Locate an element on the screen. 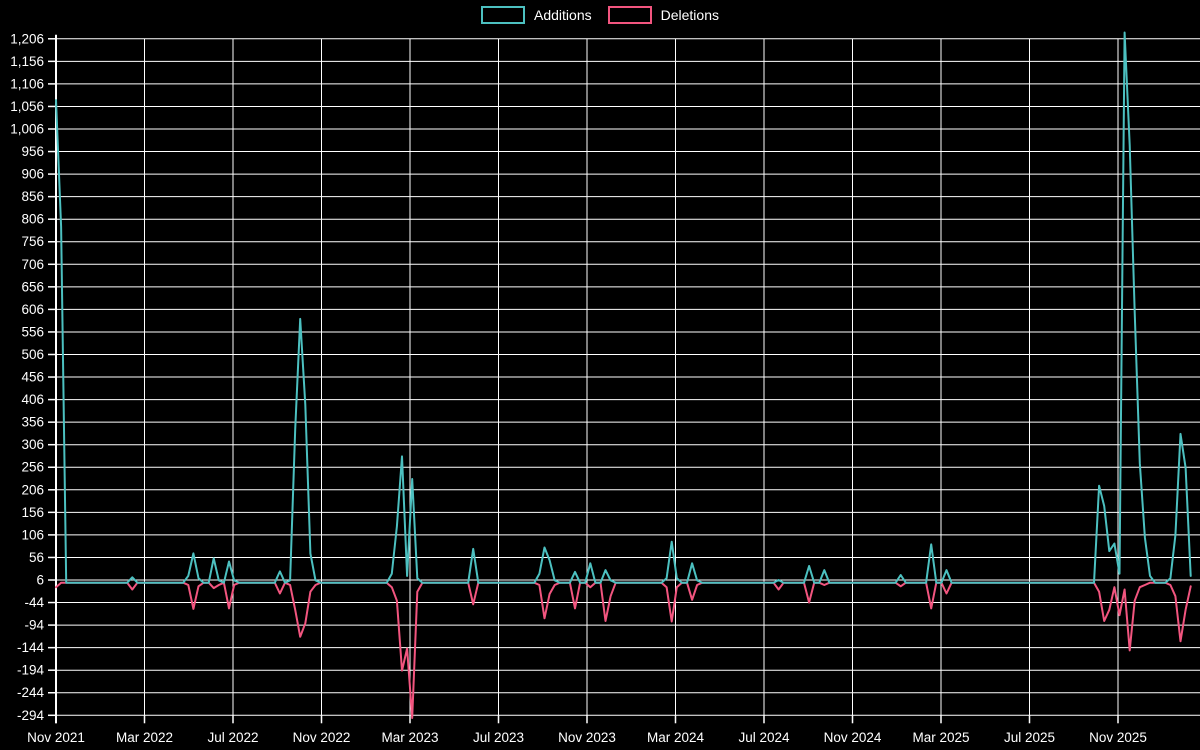 The image size is (1200, 750). y-tick-label: -244 is located at coordinates (31, 692).